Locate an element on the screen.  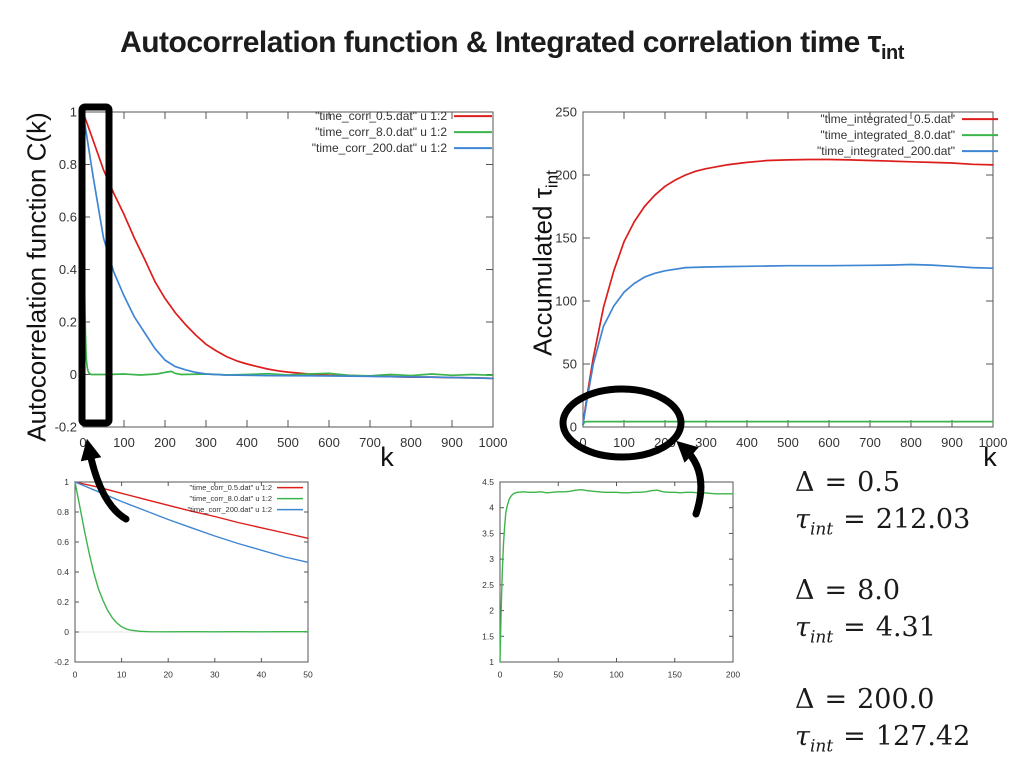
legend-label-corr-0.5-zoom: "time_corr_0.5.dat" u 1:2 is located at coordinates (231, 487).